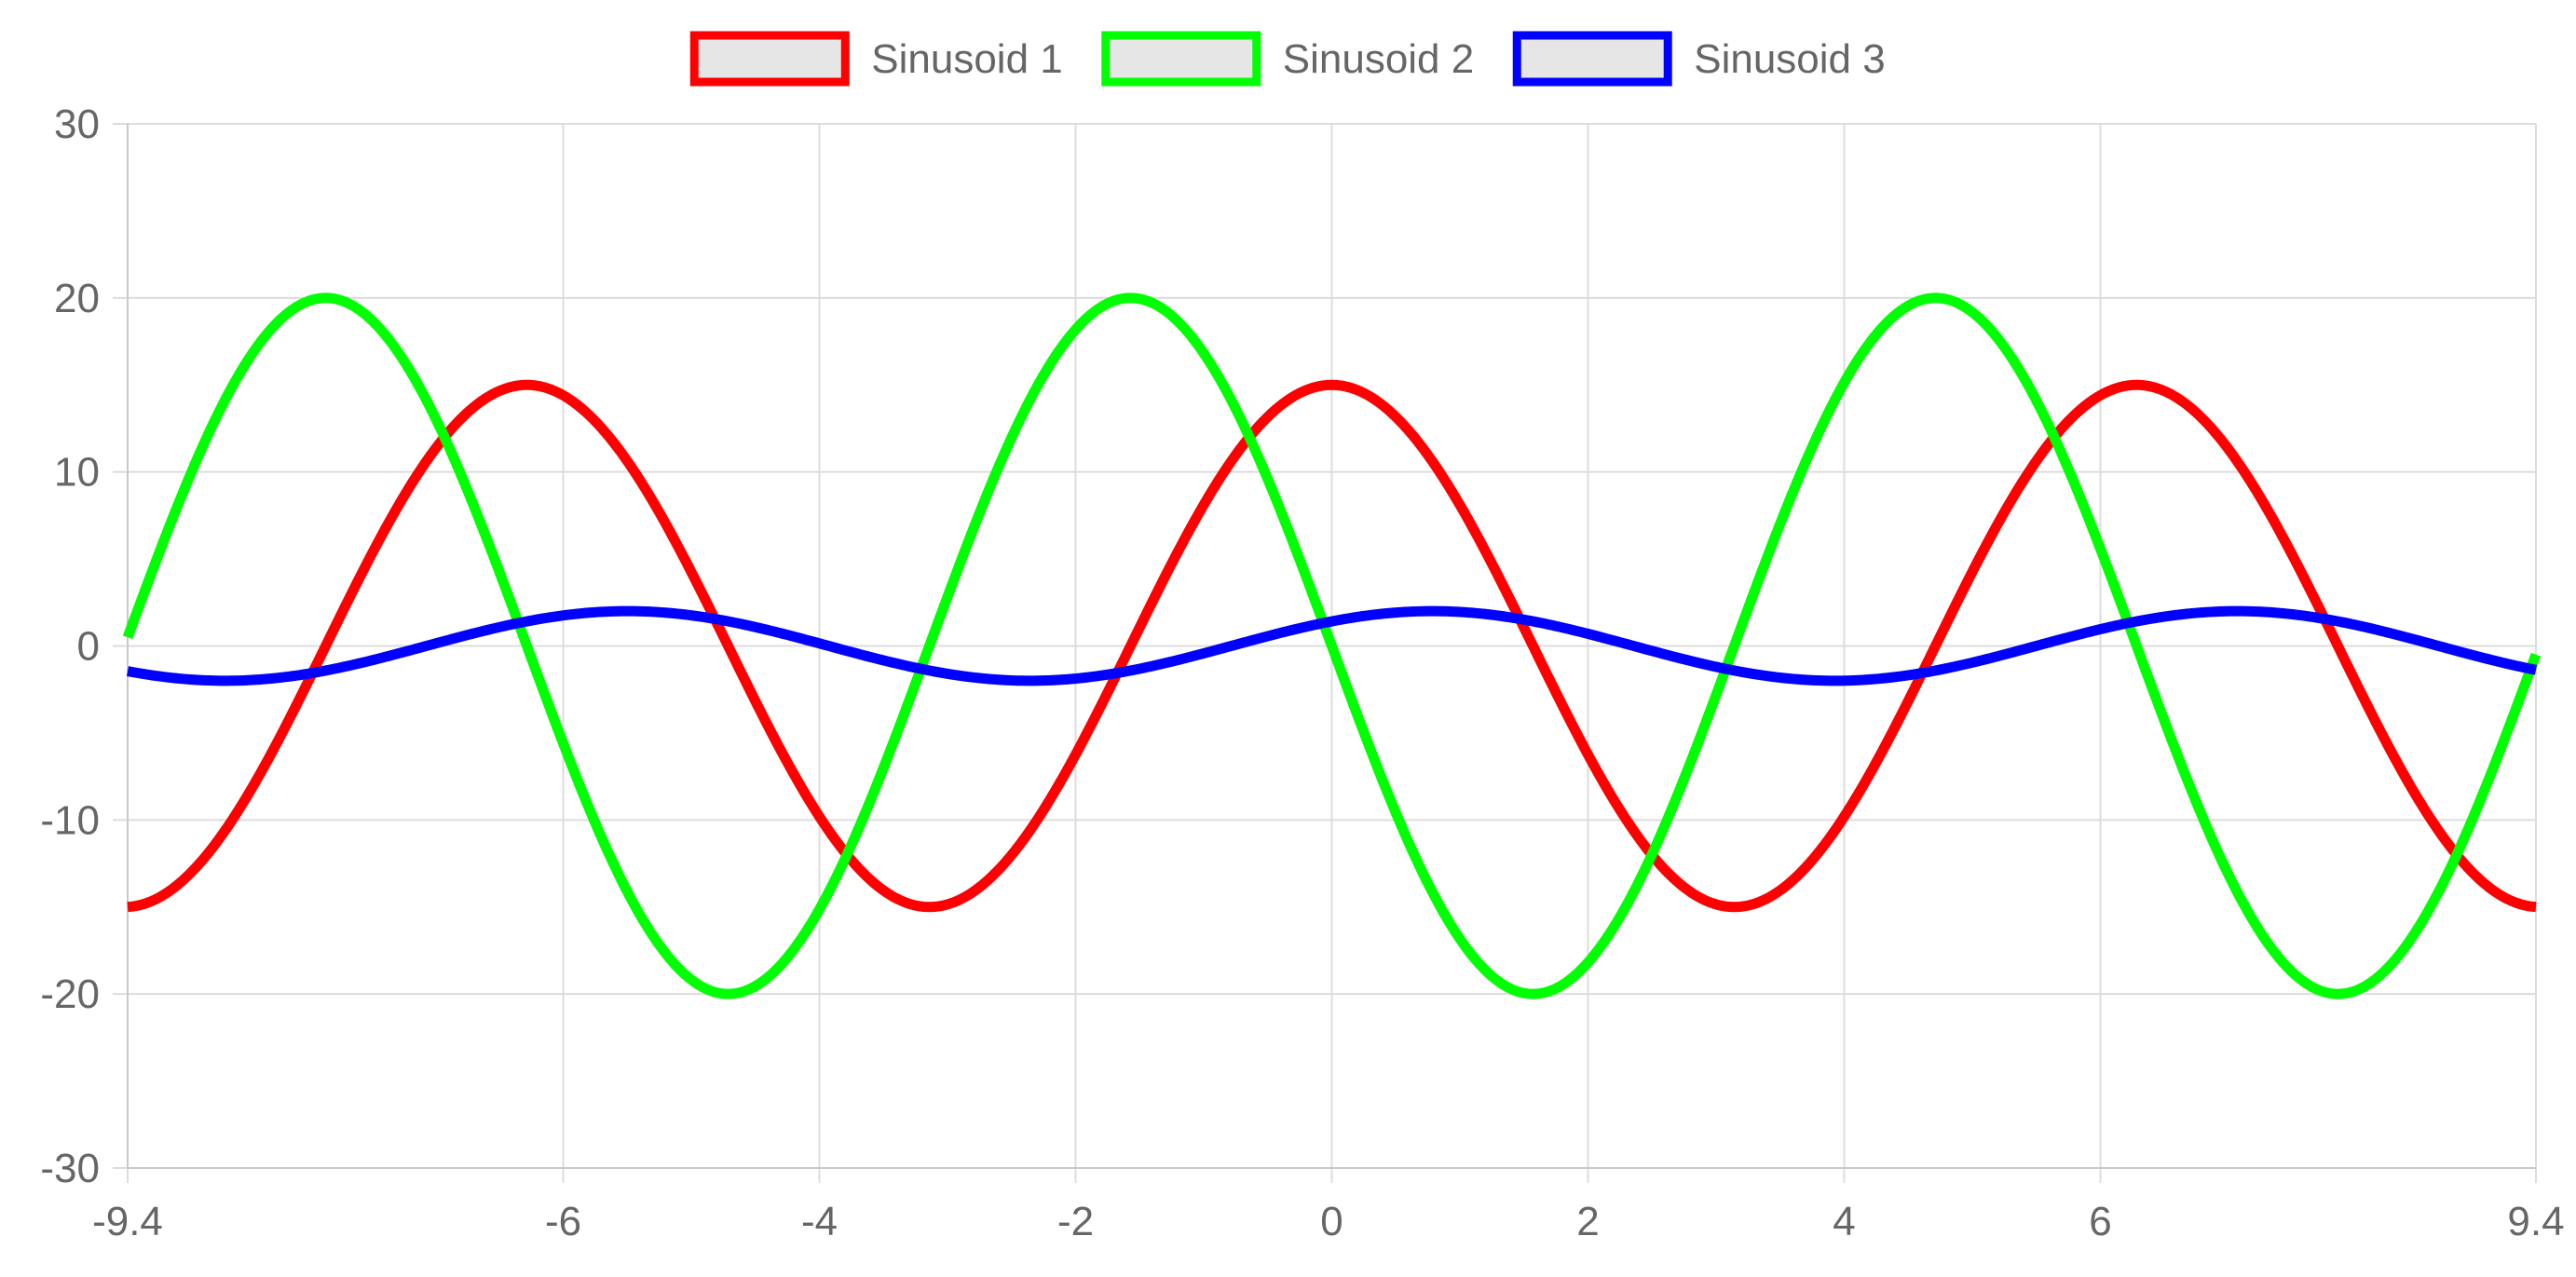  Describe the element at coordinates (563, 1221) in the screenshot. I see `x-tick-label: -6` at that location.